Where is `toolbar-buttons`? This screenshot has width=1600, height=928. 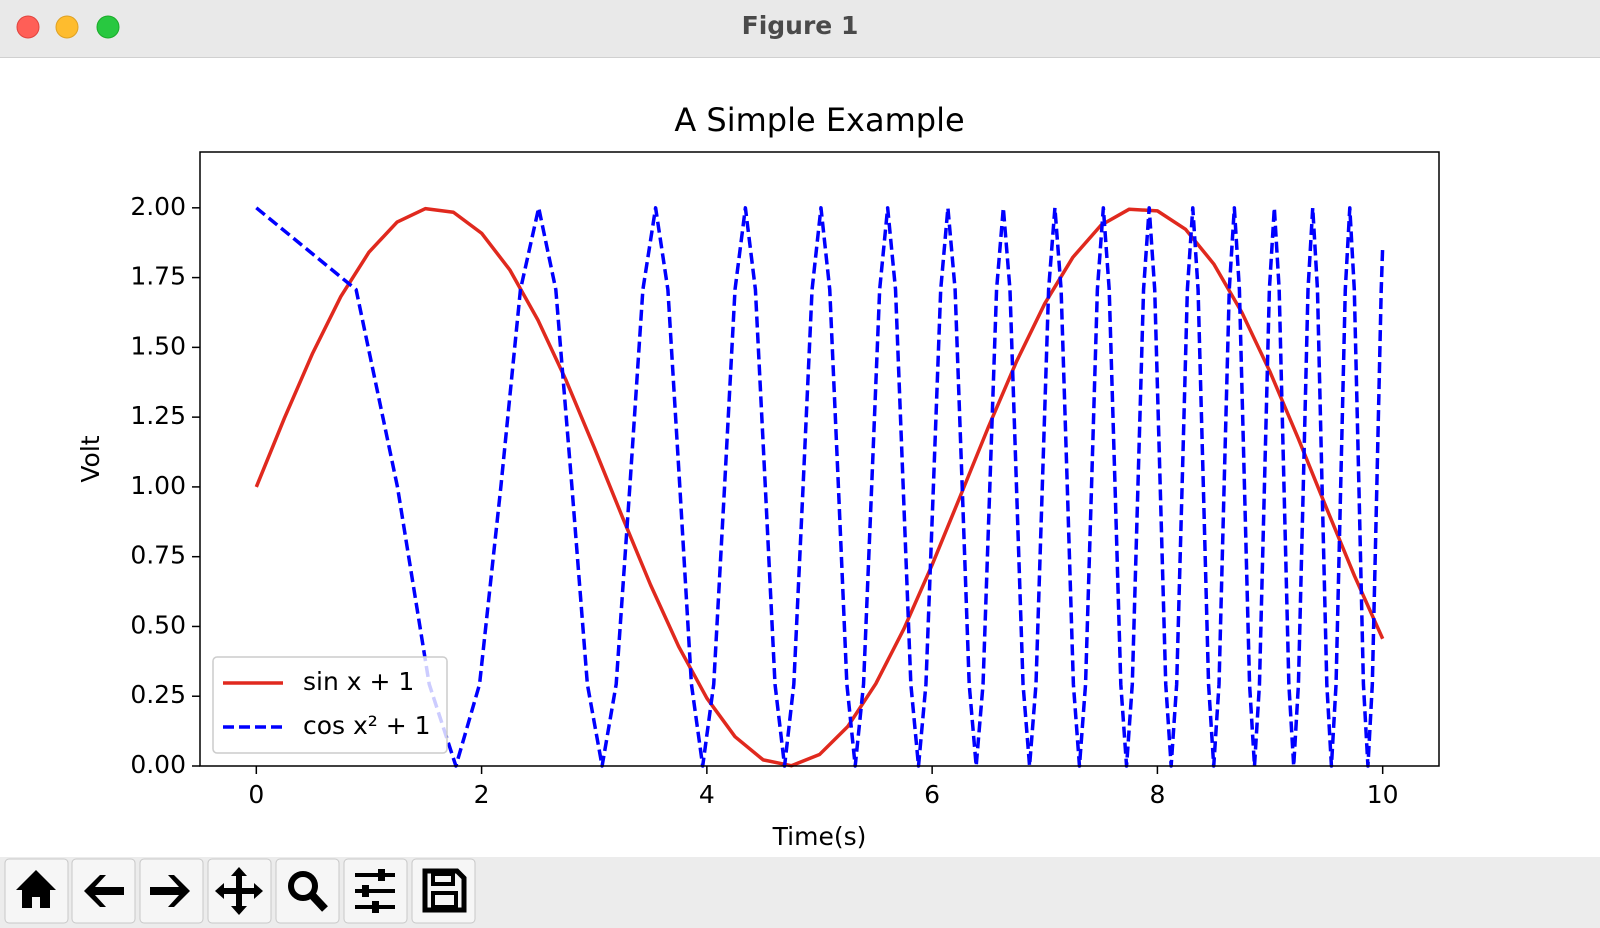
toolbar-buttons is located at coordinates (240, 891).